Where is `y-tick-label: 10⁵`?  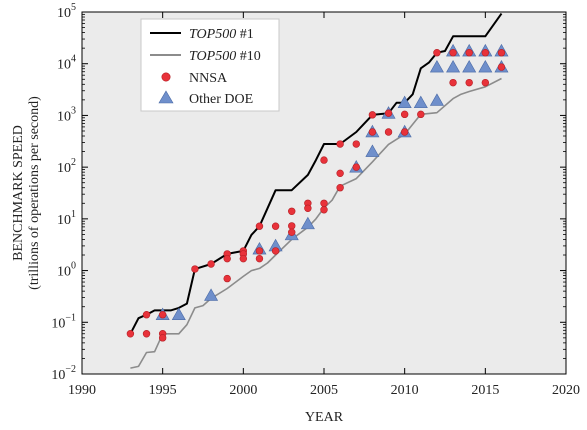
y-tick-label: 10⁵ is located at coordinates (66, 11).